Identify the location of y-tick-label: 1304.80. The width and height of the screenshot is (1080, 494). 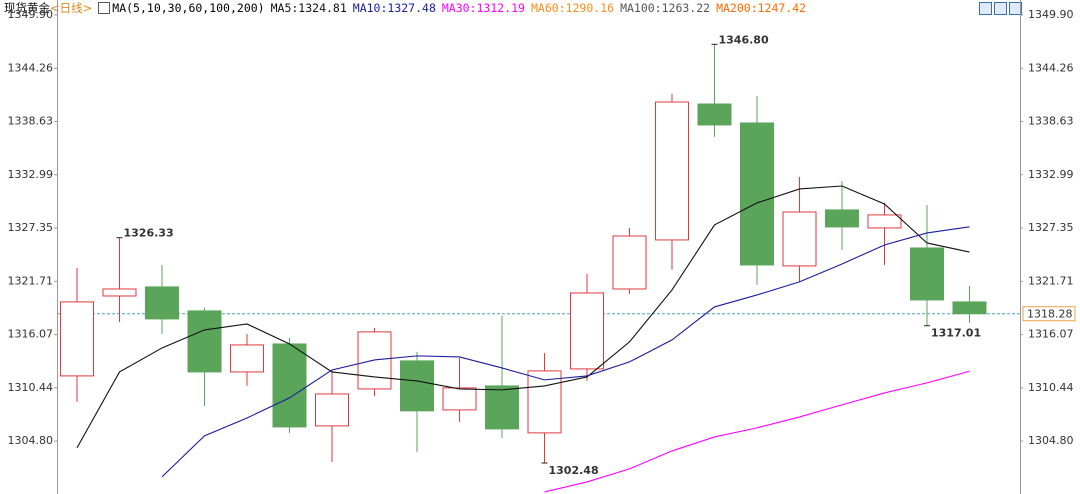
(31, 440).